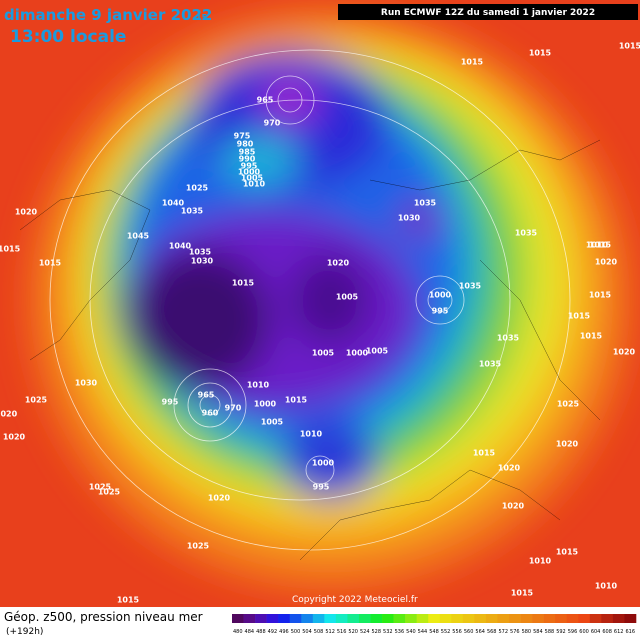  I want to click on colorbar-label: 536, so click(400, 632).